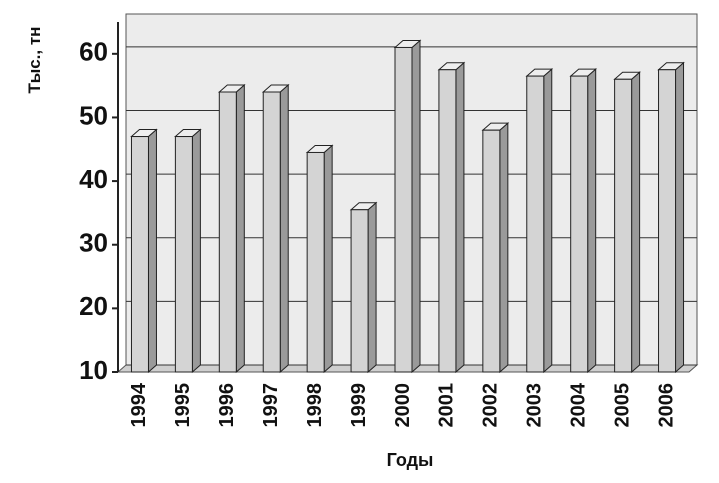 Image resolution: width=719 pixels, height=483 pixels. Describe the element at coordinates (183, 405) in the screenshot. I see `x-tick-label: 1995` at that location.